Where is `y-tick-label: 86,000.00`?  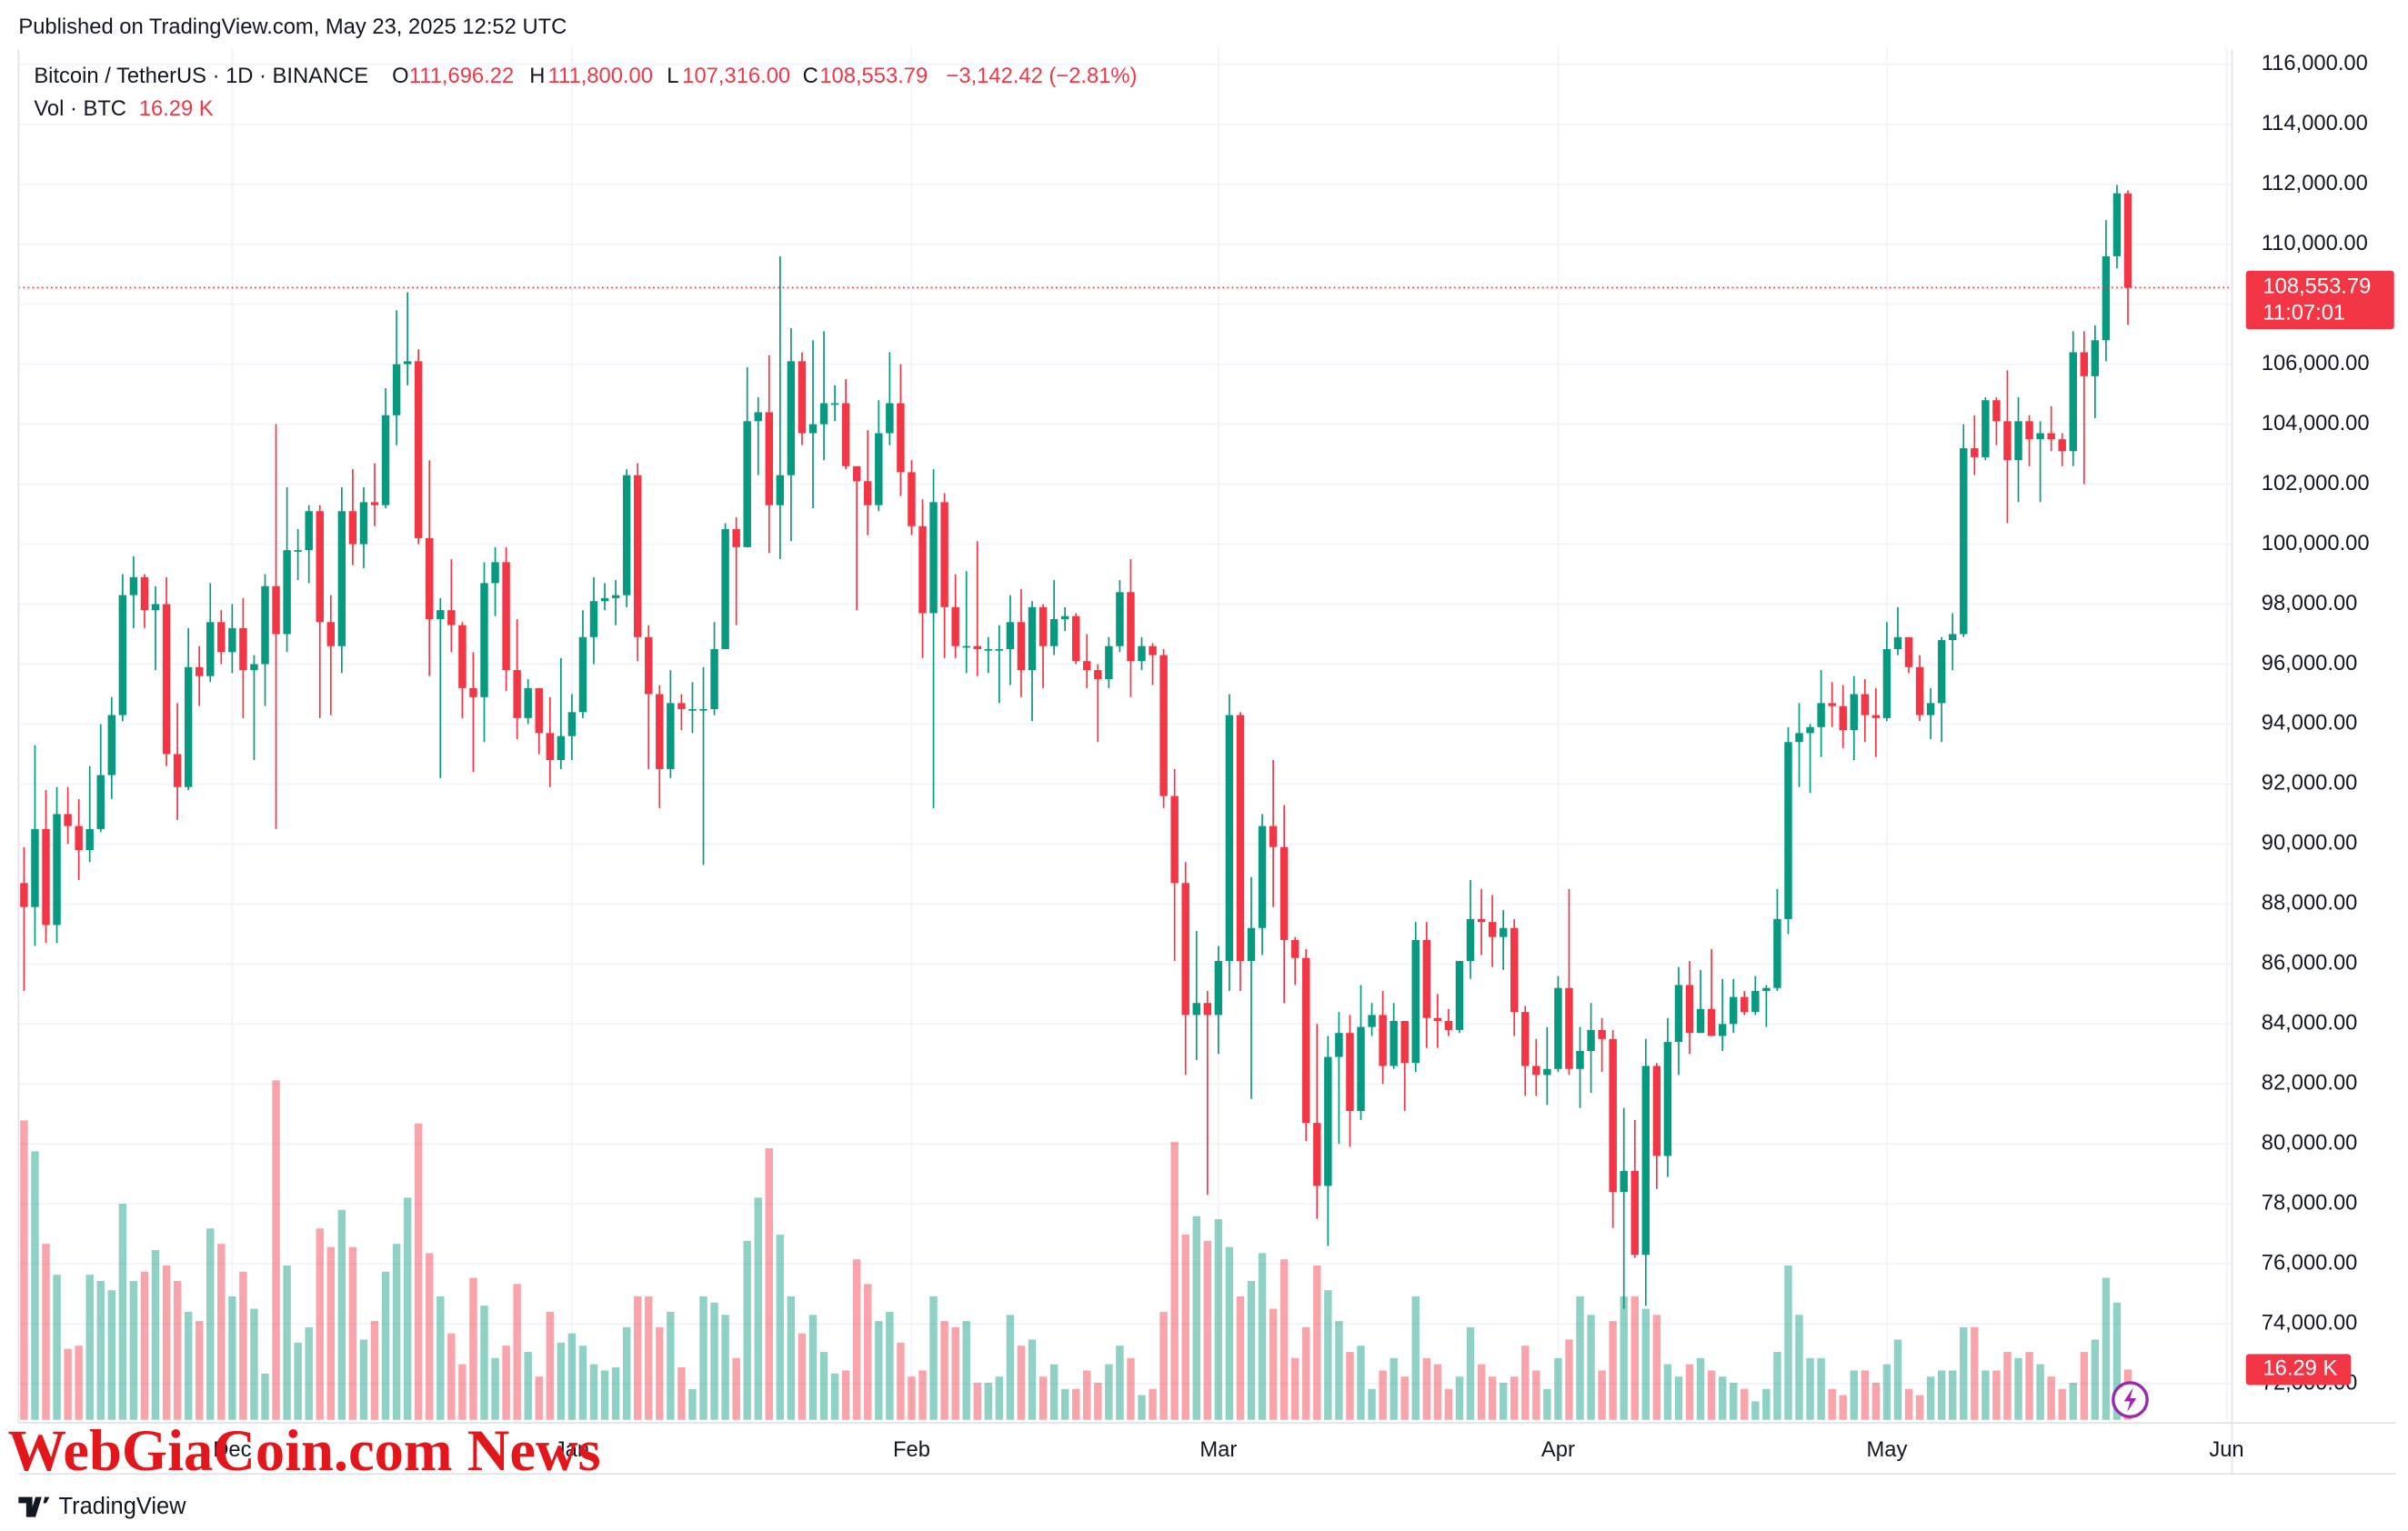
y-tick-label: 86,000.00 is located at coordinates (2310, 963).